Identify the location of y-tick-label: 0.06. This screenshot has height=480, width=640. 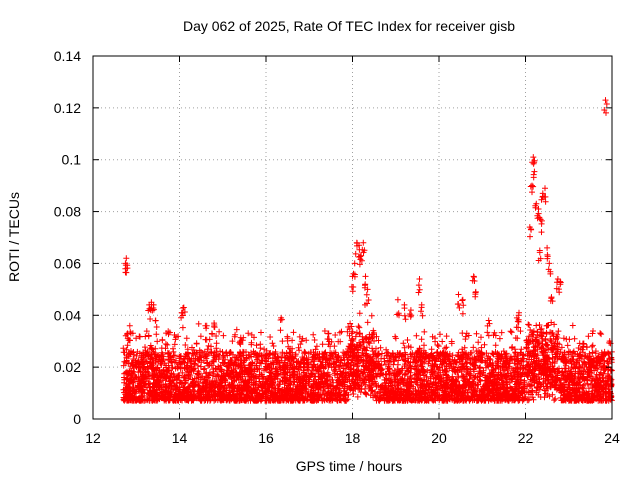
(67, 263).